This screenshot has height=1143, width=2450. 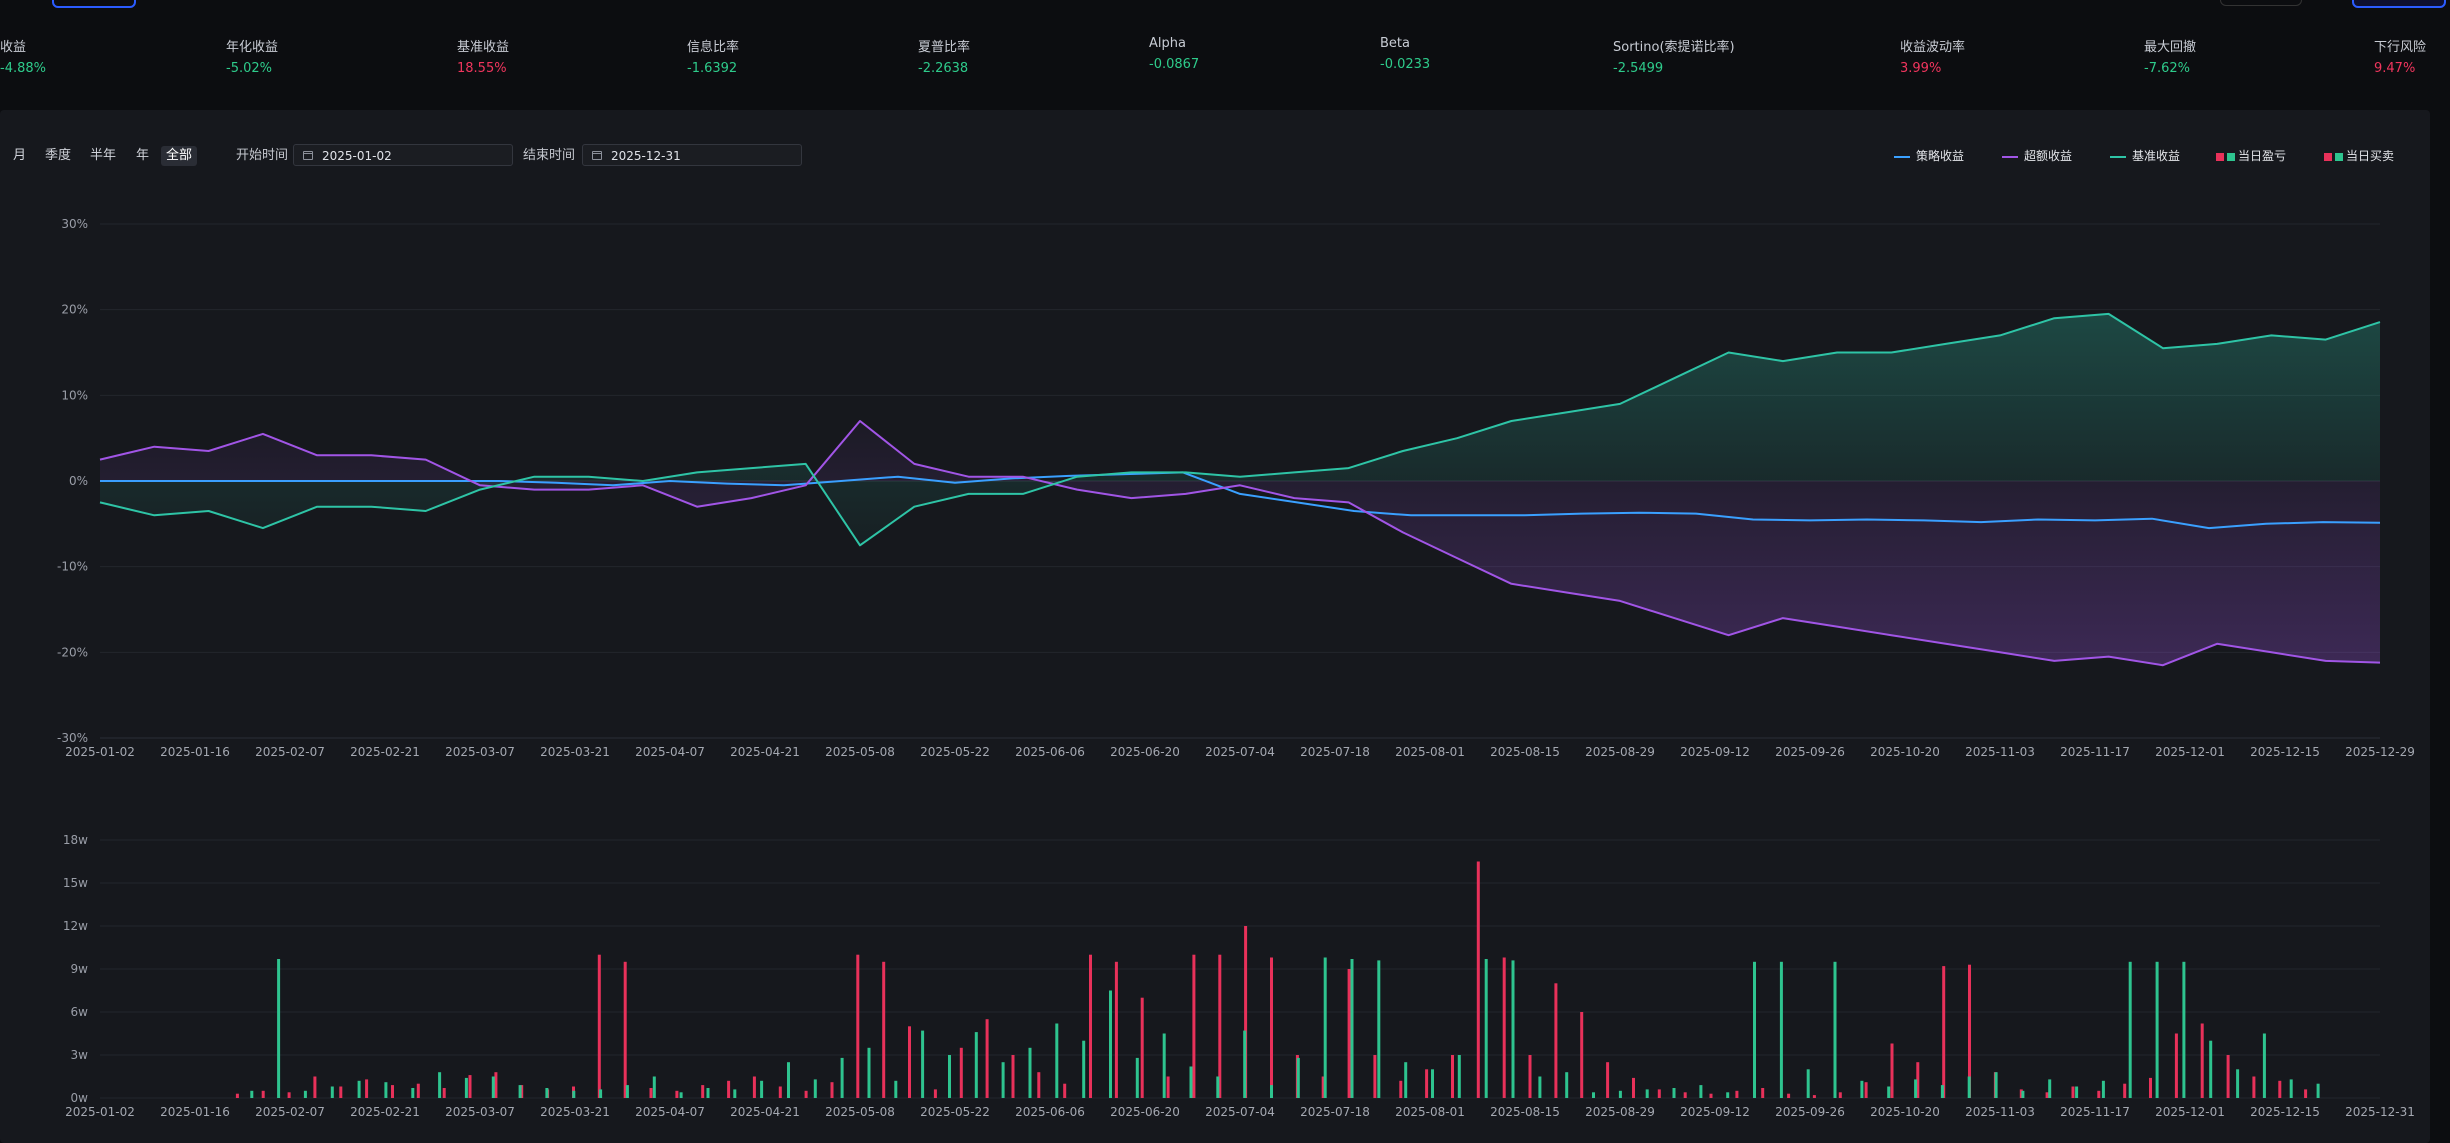 I want to click on line-chart-x-tick: 2025-04-21, so click(x=765, y=752).